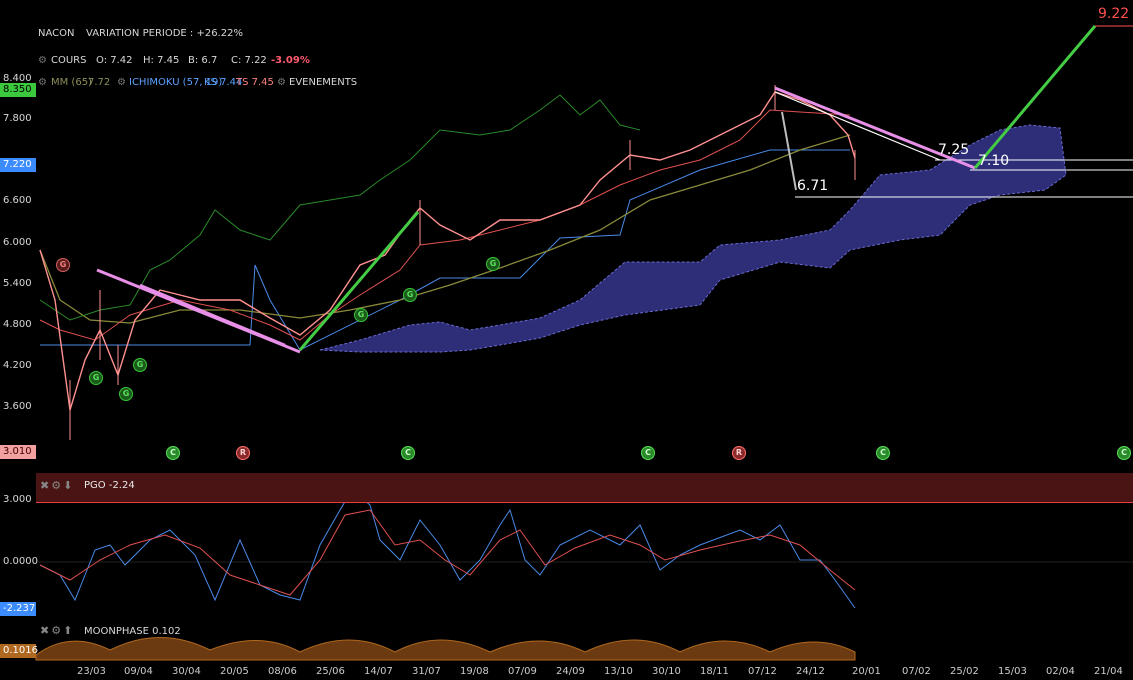  What do you see at coordinates (42, 82) in the screenshot?
I see `mm-gear-icon: ⚙` at bounding box center [42, 82].